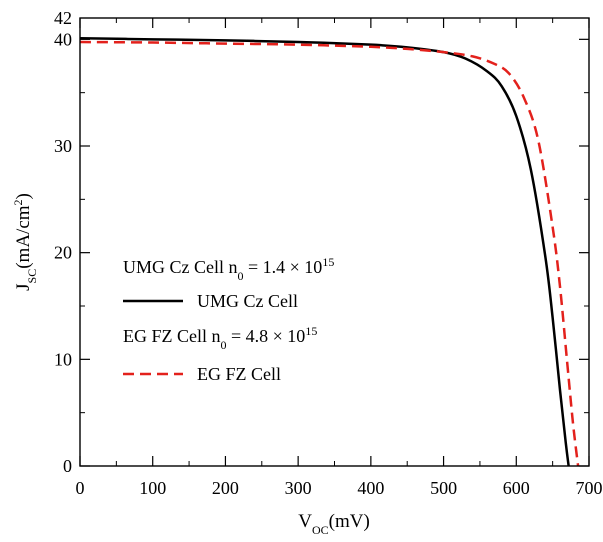 This screenshot has height=542, width=603. What do you see at coordinates (516, 488) in the screenshot?
I see `x-tick-label: 600` at bounding box center [516, 488].